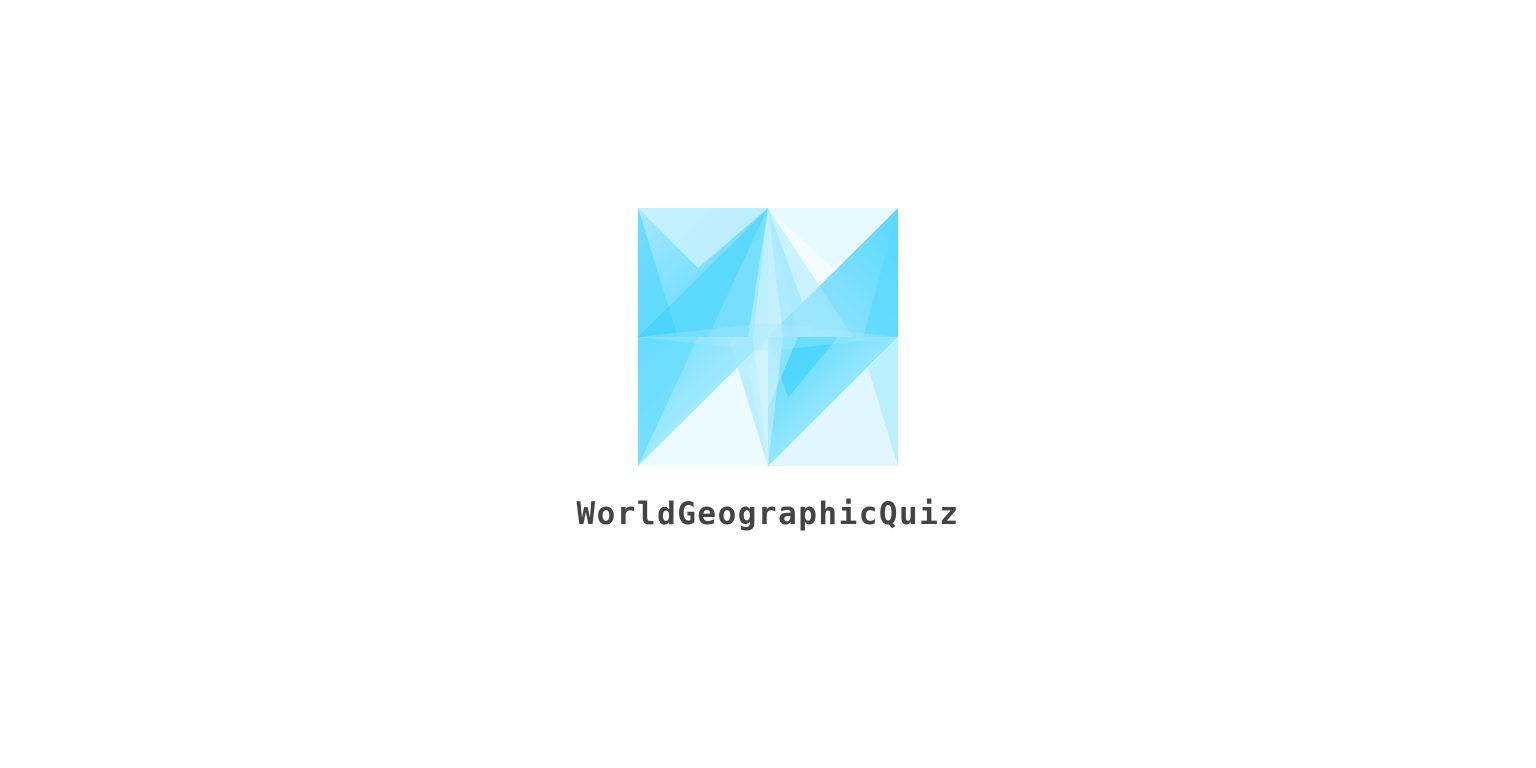 This screenshot has height=768, width=1536. I want to click on app-logo-icon, so click(768, 337).